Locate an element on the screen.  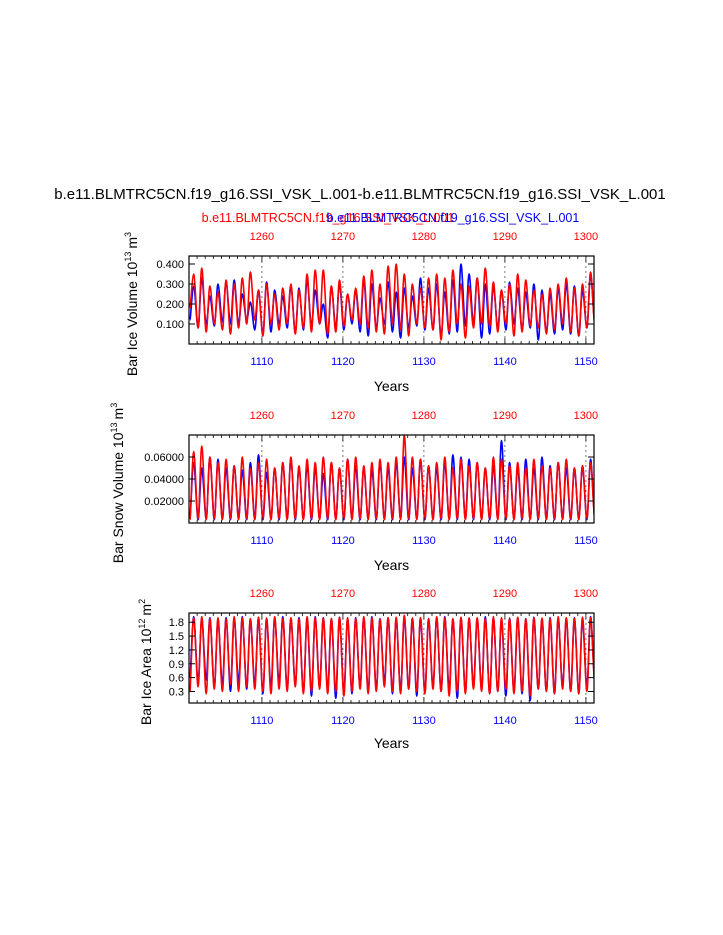
y-axis-title-main: Bar Ice Area 10 is located at coordinates (146, 676).